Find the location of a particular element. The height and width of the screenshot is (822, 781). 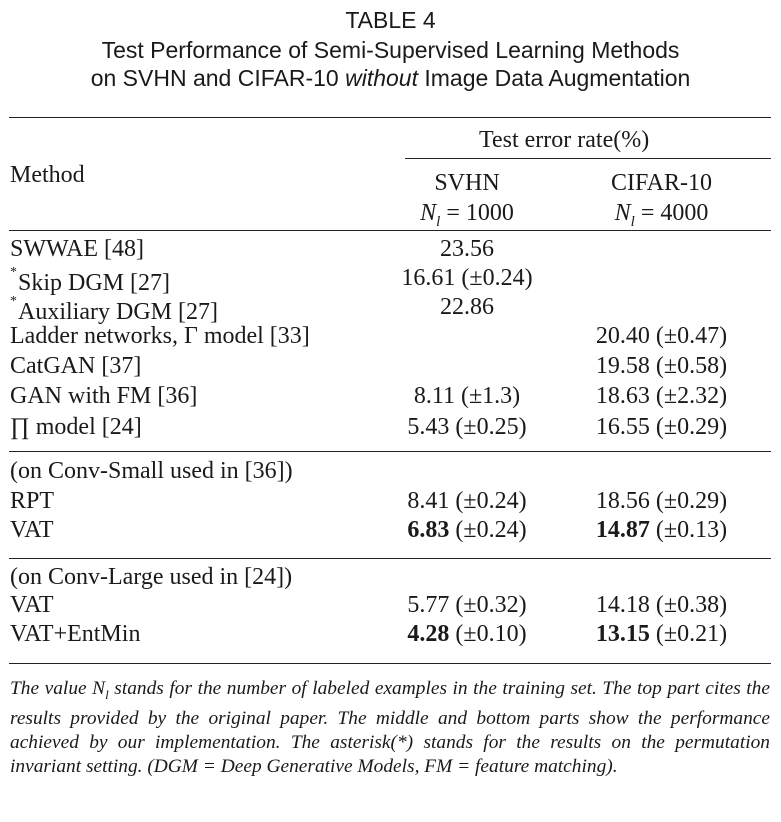

svhn-nl-value: = 1000 is located at coordinates (480, 213).